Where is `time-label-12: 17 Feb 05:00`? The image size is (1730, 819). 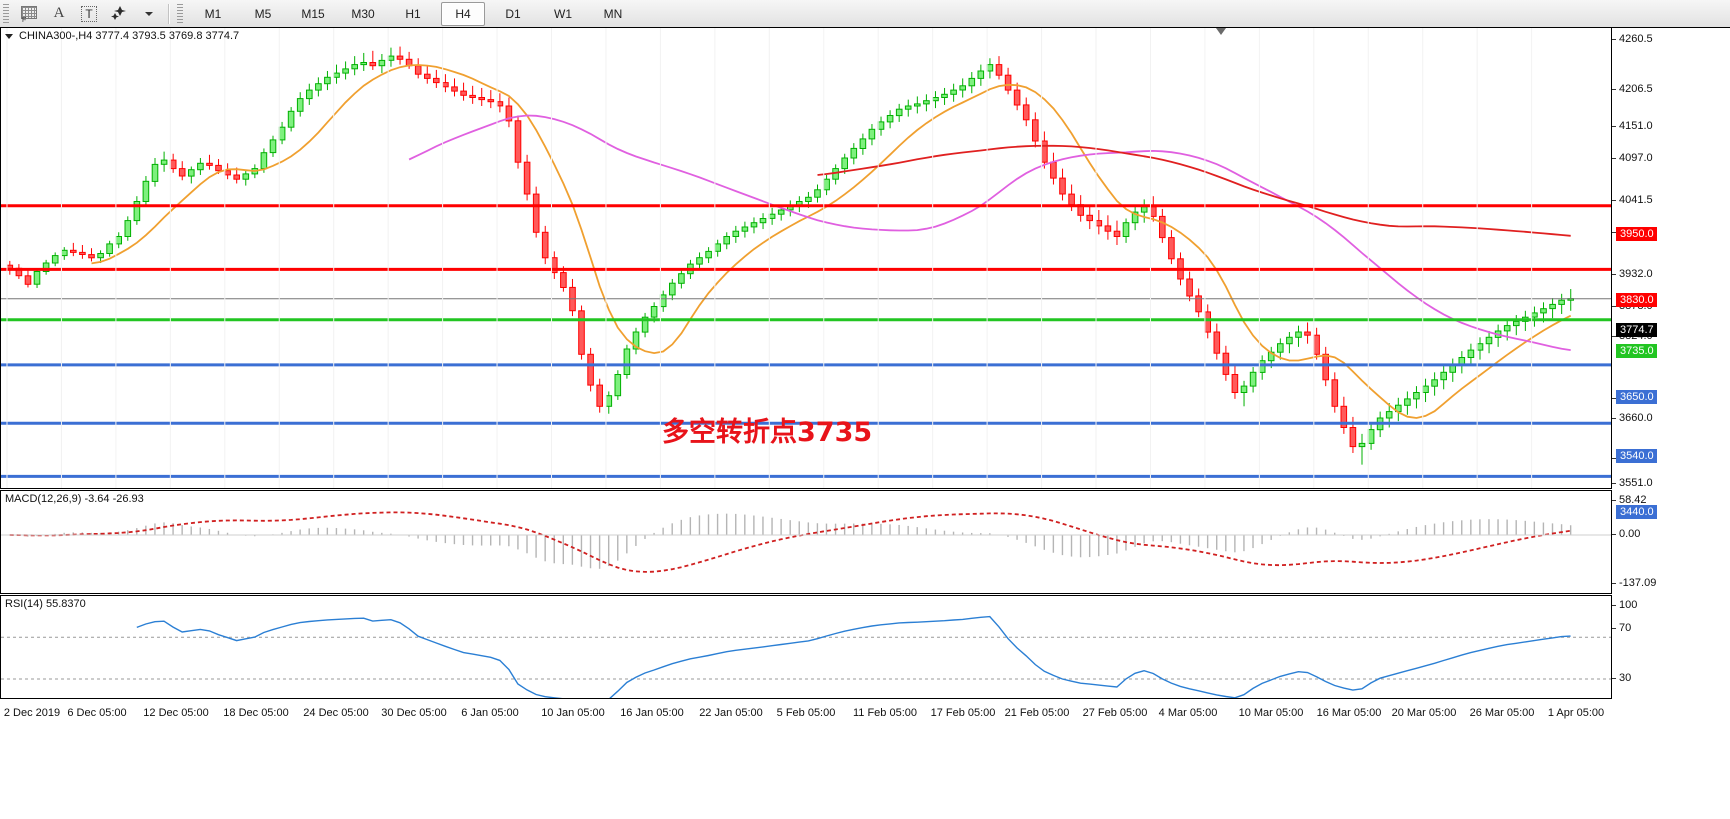 time-label-12: 17 Feb 05:00 is located at coordinates (963, 713).